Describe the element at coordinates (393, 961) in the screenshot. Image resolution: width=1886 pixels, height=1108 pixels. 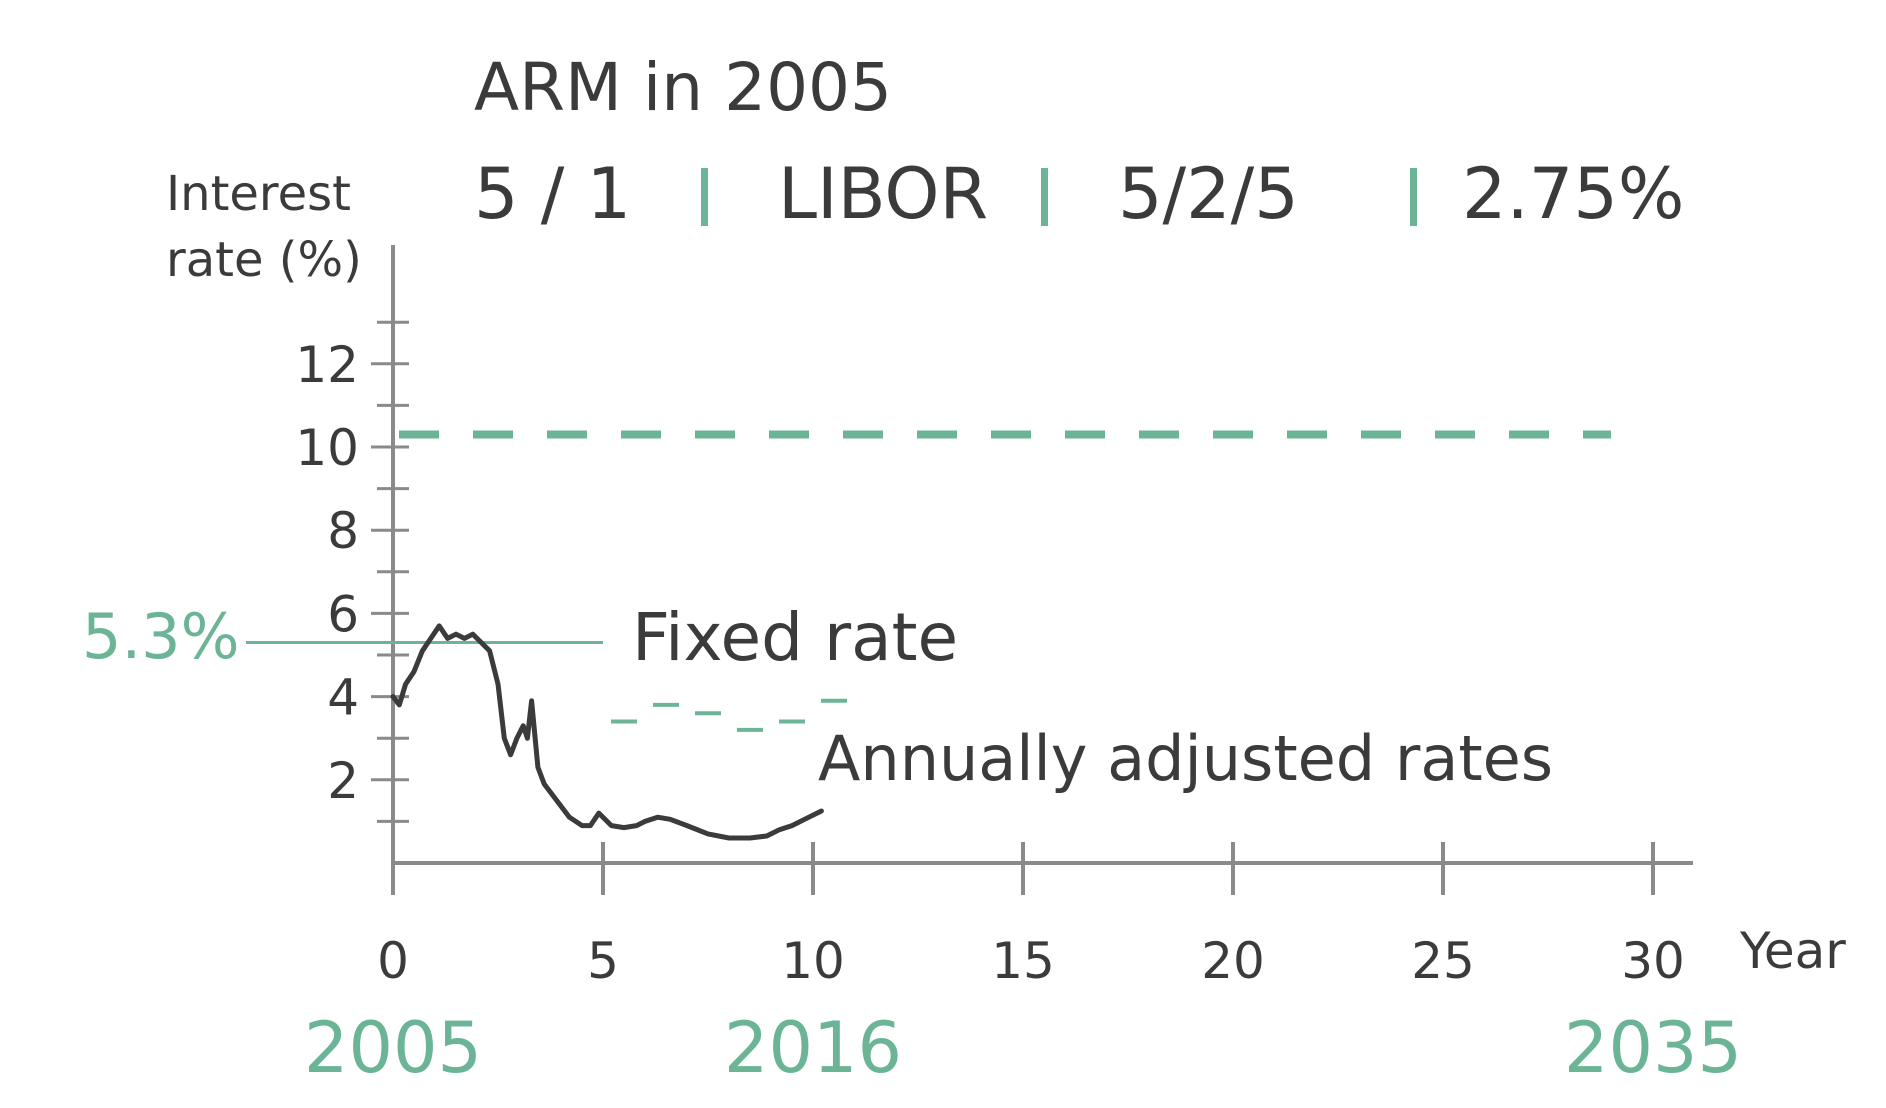
I see `x-tick-label: 0` at that location.